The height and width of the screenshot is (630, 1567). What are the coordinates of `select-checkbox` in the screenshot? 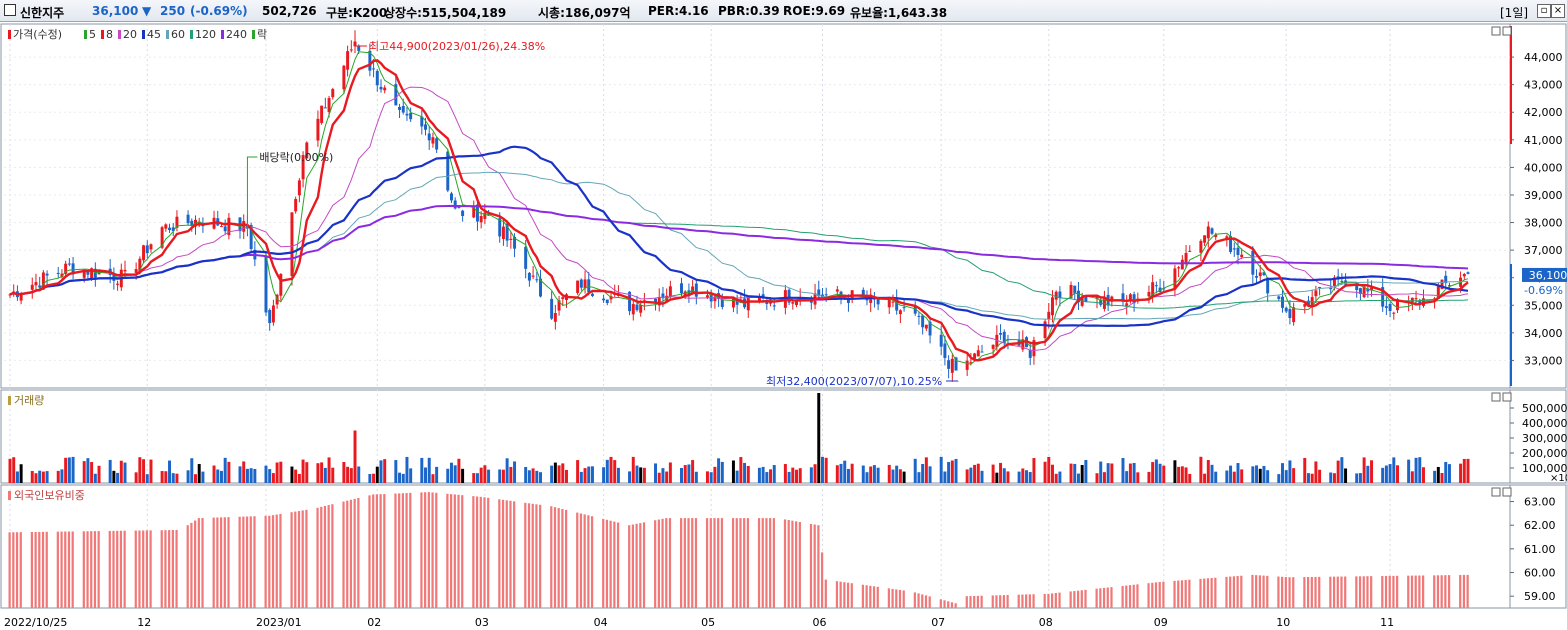 It's located at (10, 10).